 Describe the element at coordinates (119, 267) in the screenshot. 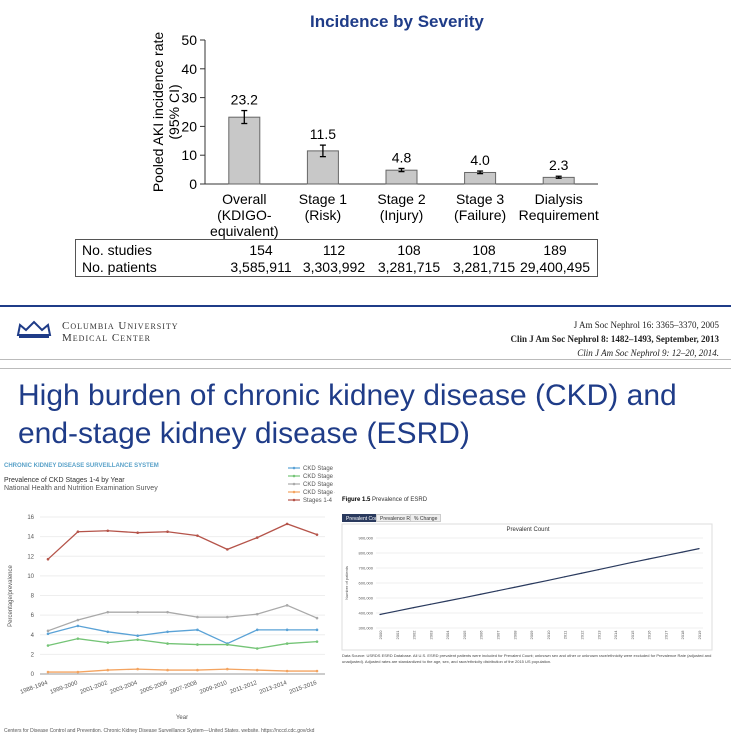

I see `row-label-patients: No. patients` at that location.